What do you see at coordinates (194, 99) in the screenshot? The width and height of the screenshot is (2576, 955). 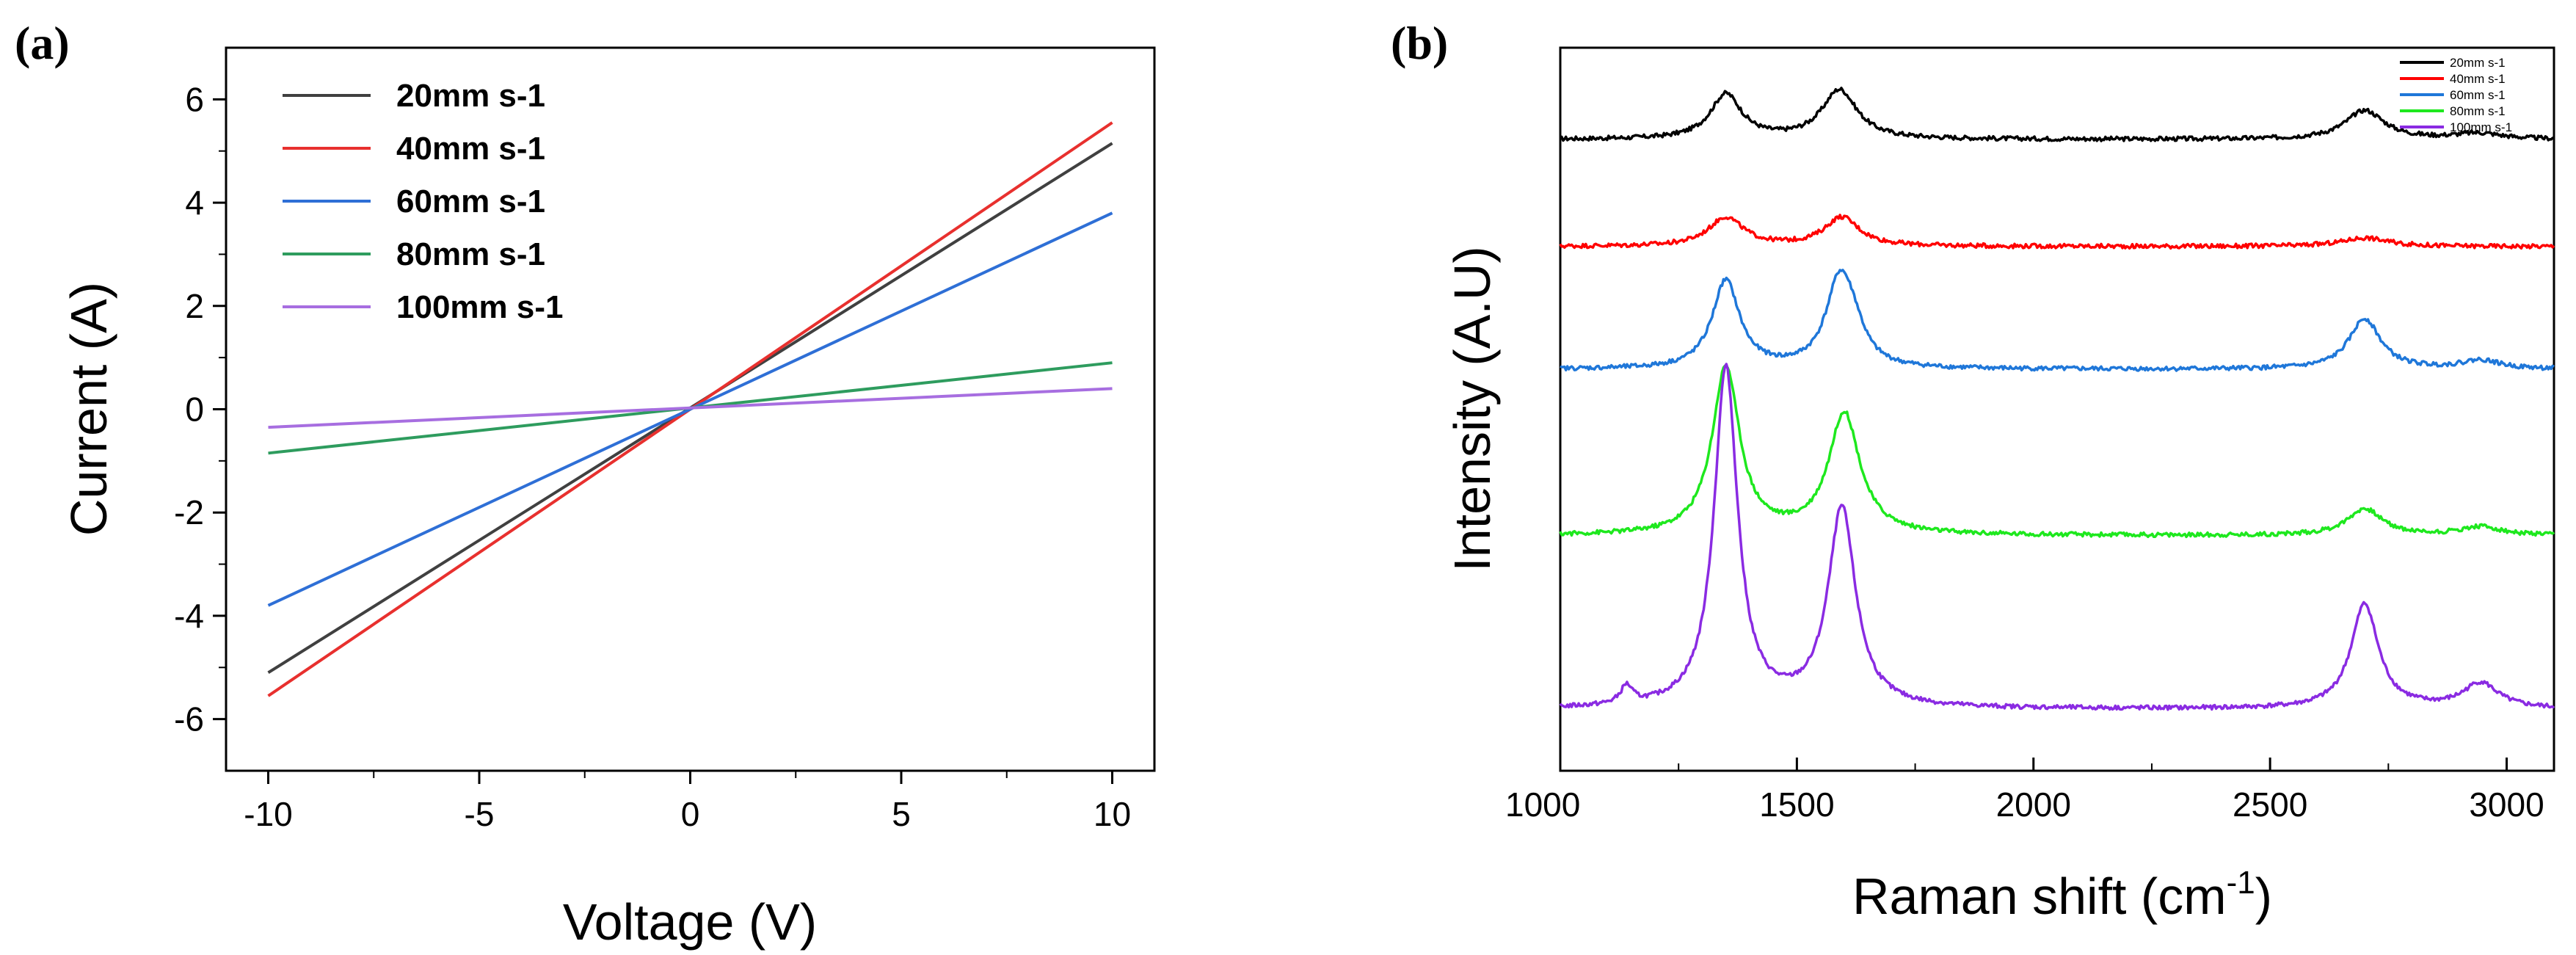 I see `y-tick-label: 6` at bounding box center [194, 99].